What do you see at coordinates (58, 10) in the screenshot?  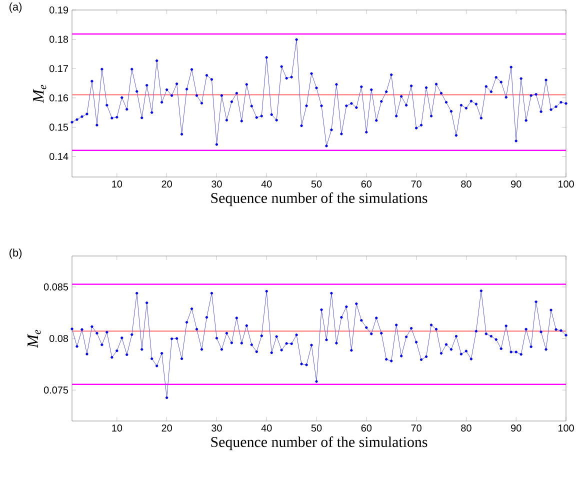 I see `y-tick-label: 0.19` at bounding box center [58, 10].